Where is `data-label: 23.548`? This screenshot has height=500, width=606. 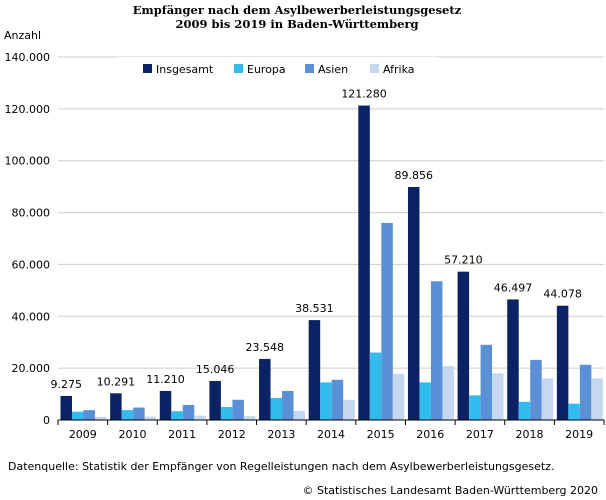 data-label: 23.548 is located at coordinates (265, 347).